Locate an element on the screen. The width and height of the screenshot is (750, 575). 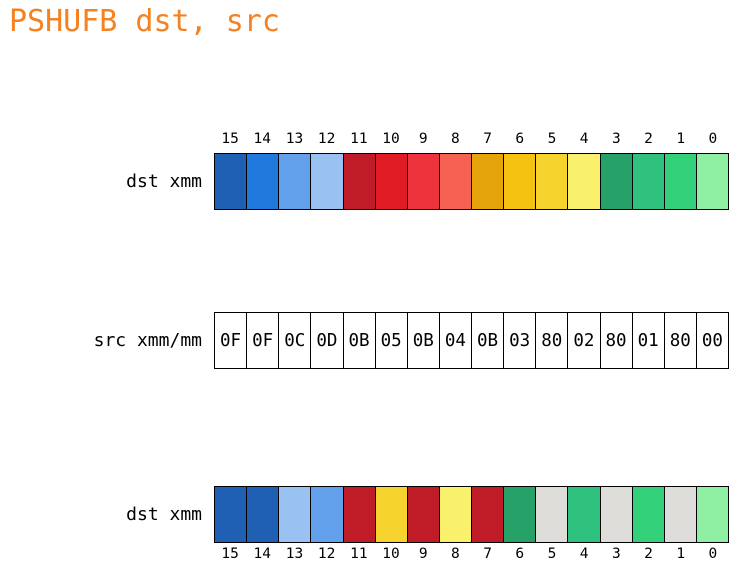
byte-cell: 05 is located at coordinates (390, 340).